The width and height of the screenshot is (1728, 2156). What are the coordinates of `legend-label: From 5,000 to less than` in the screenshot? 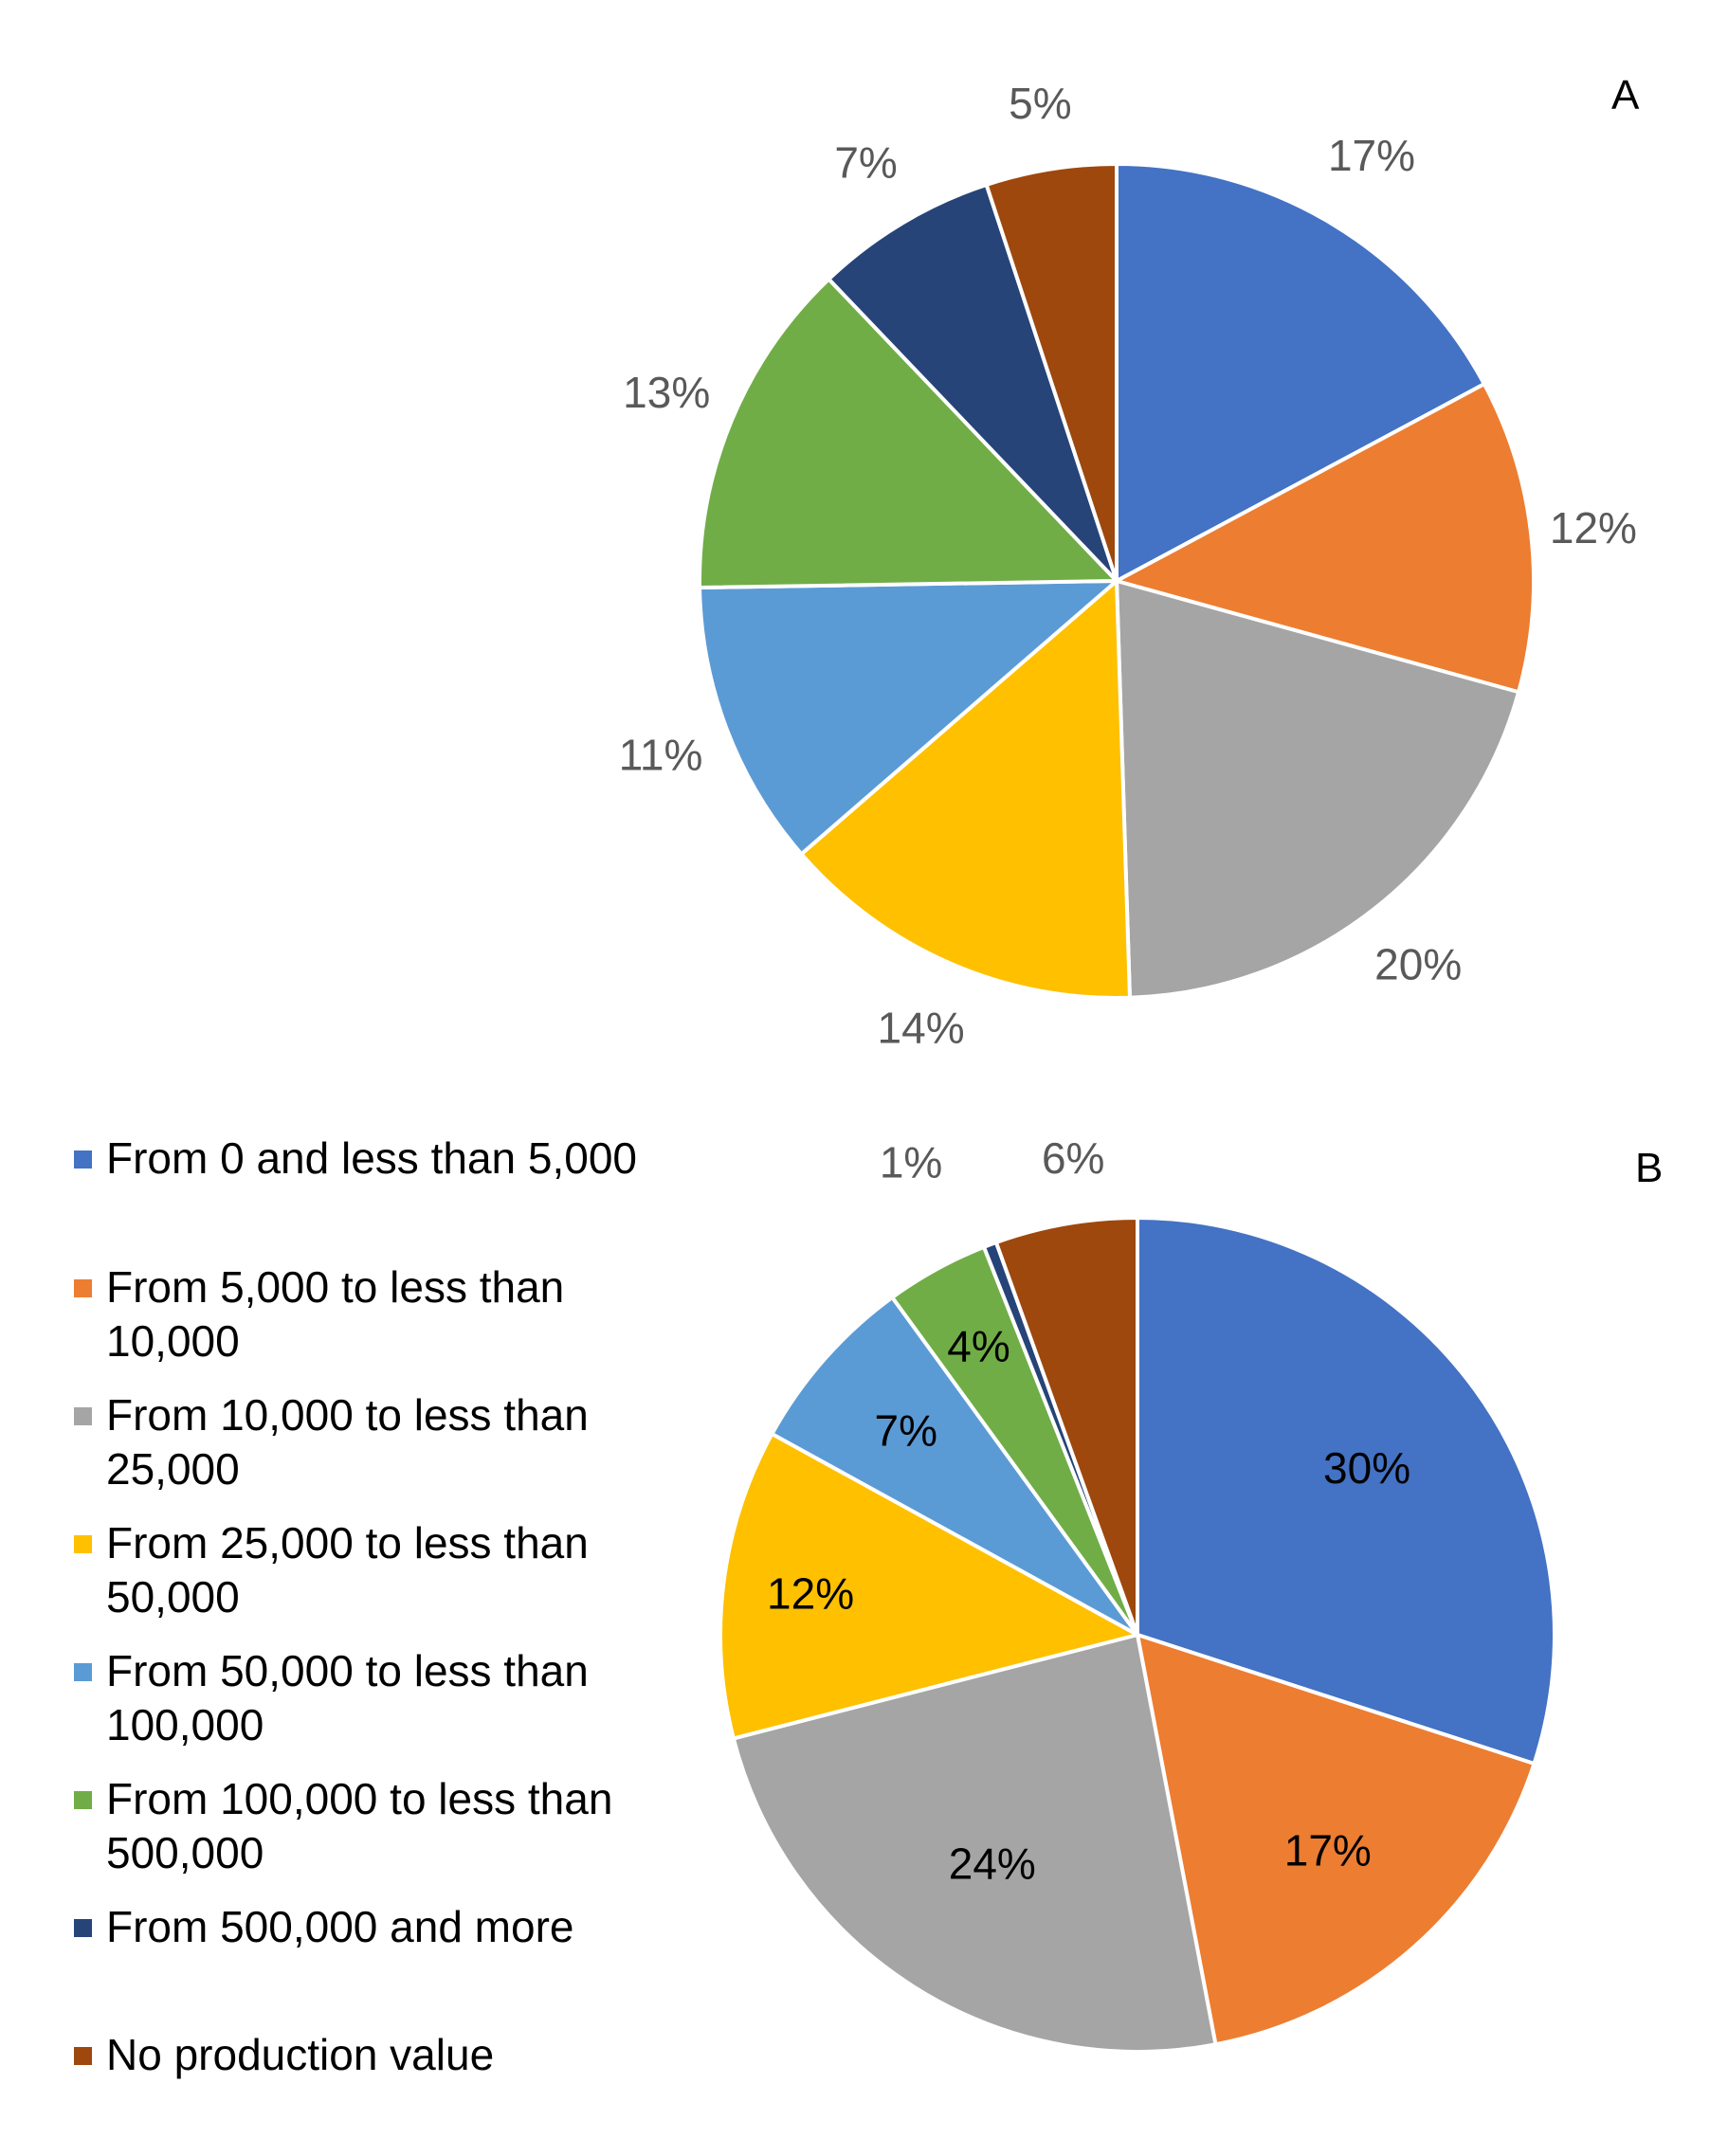 It's located at (335, 1287).